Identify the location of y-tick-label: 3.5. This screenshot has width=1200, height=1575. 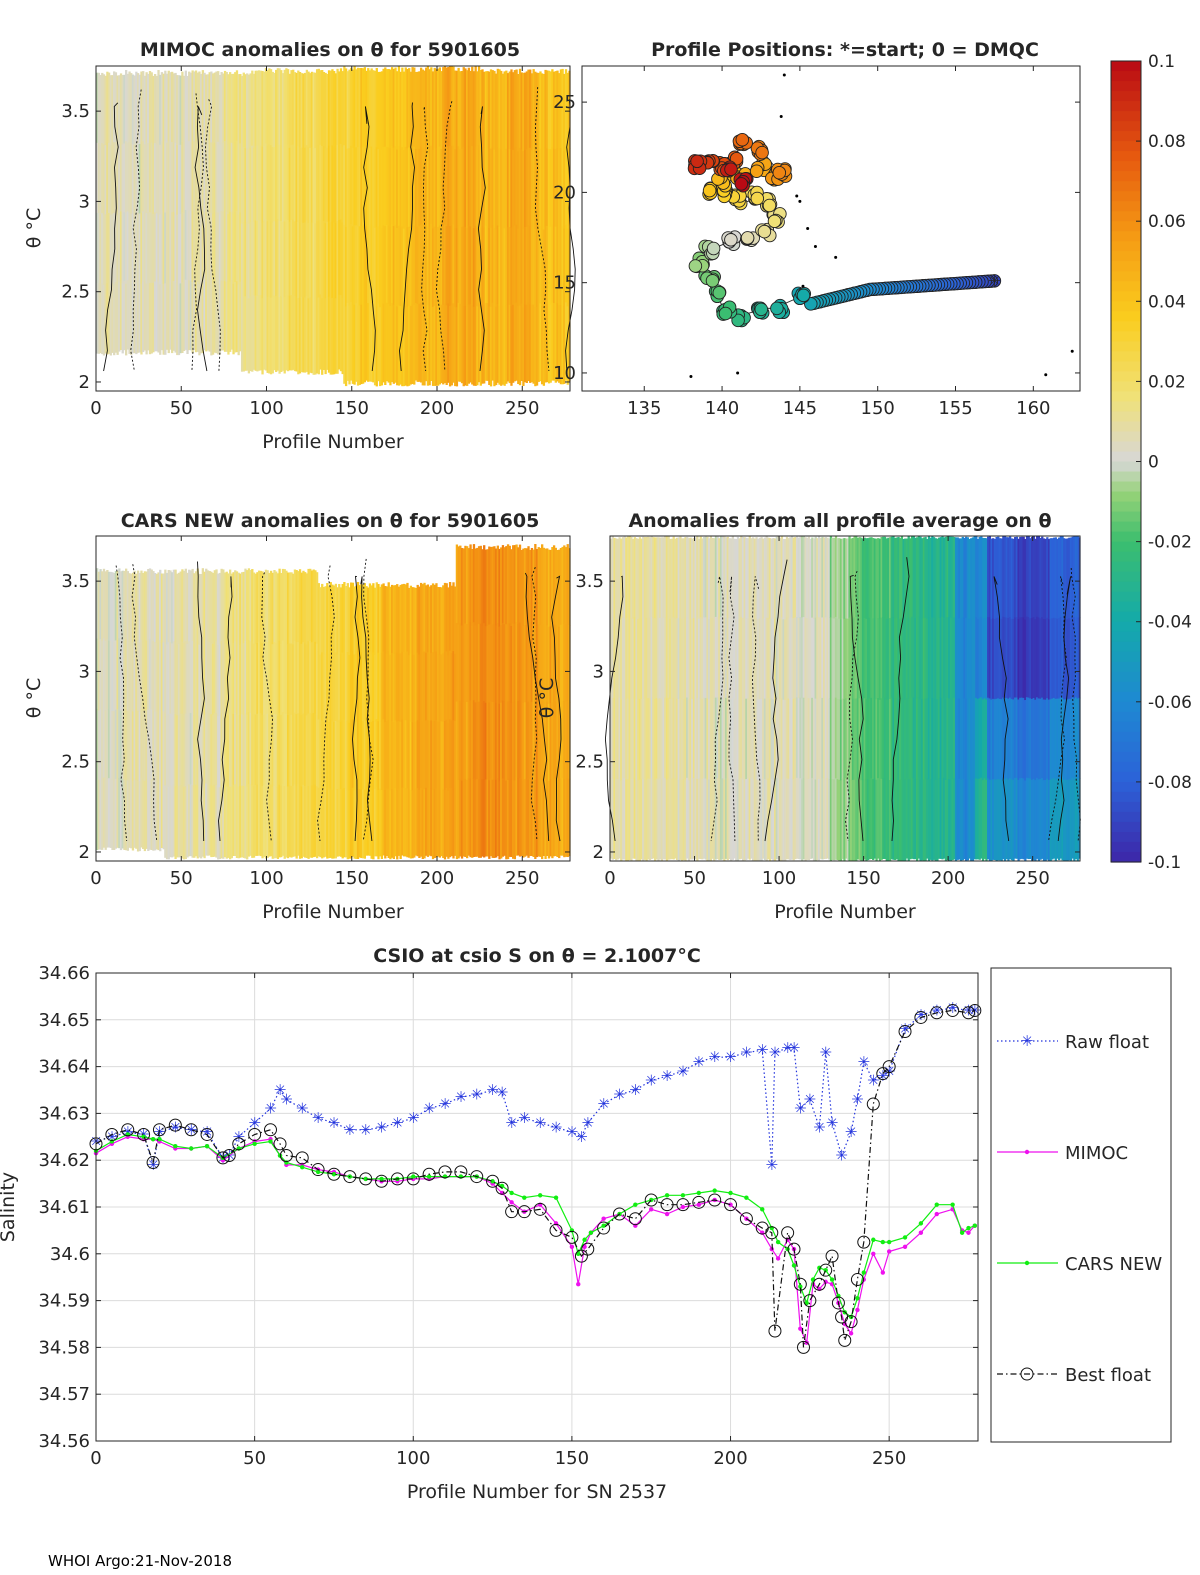
(75, 581).